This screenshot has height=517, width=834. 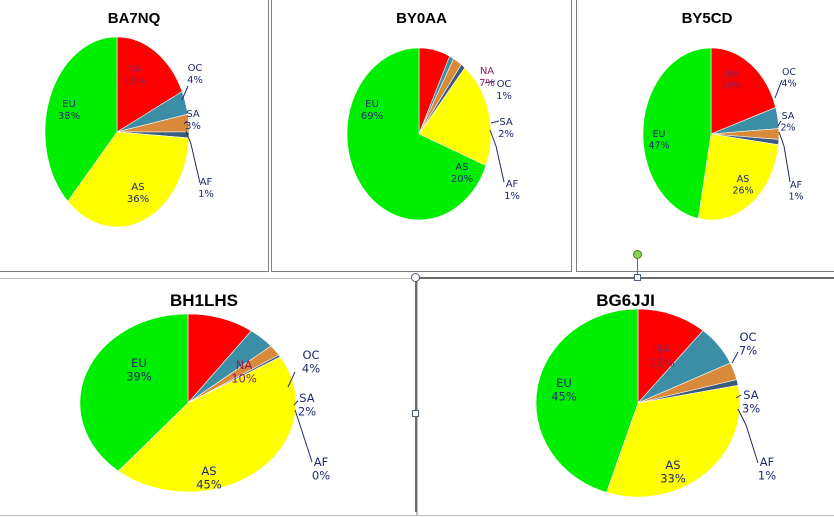 I want to click on chart-title: BG6JJI, so click(x=625, y=300).